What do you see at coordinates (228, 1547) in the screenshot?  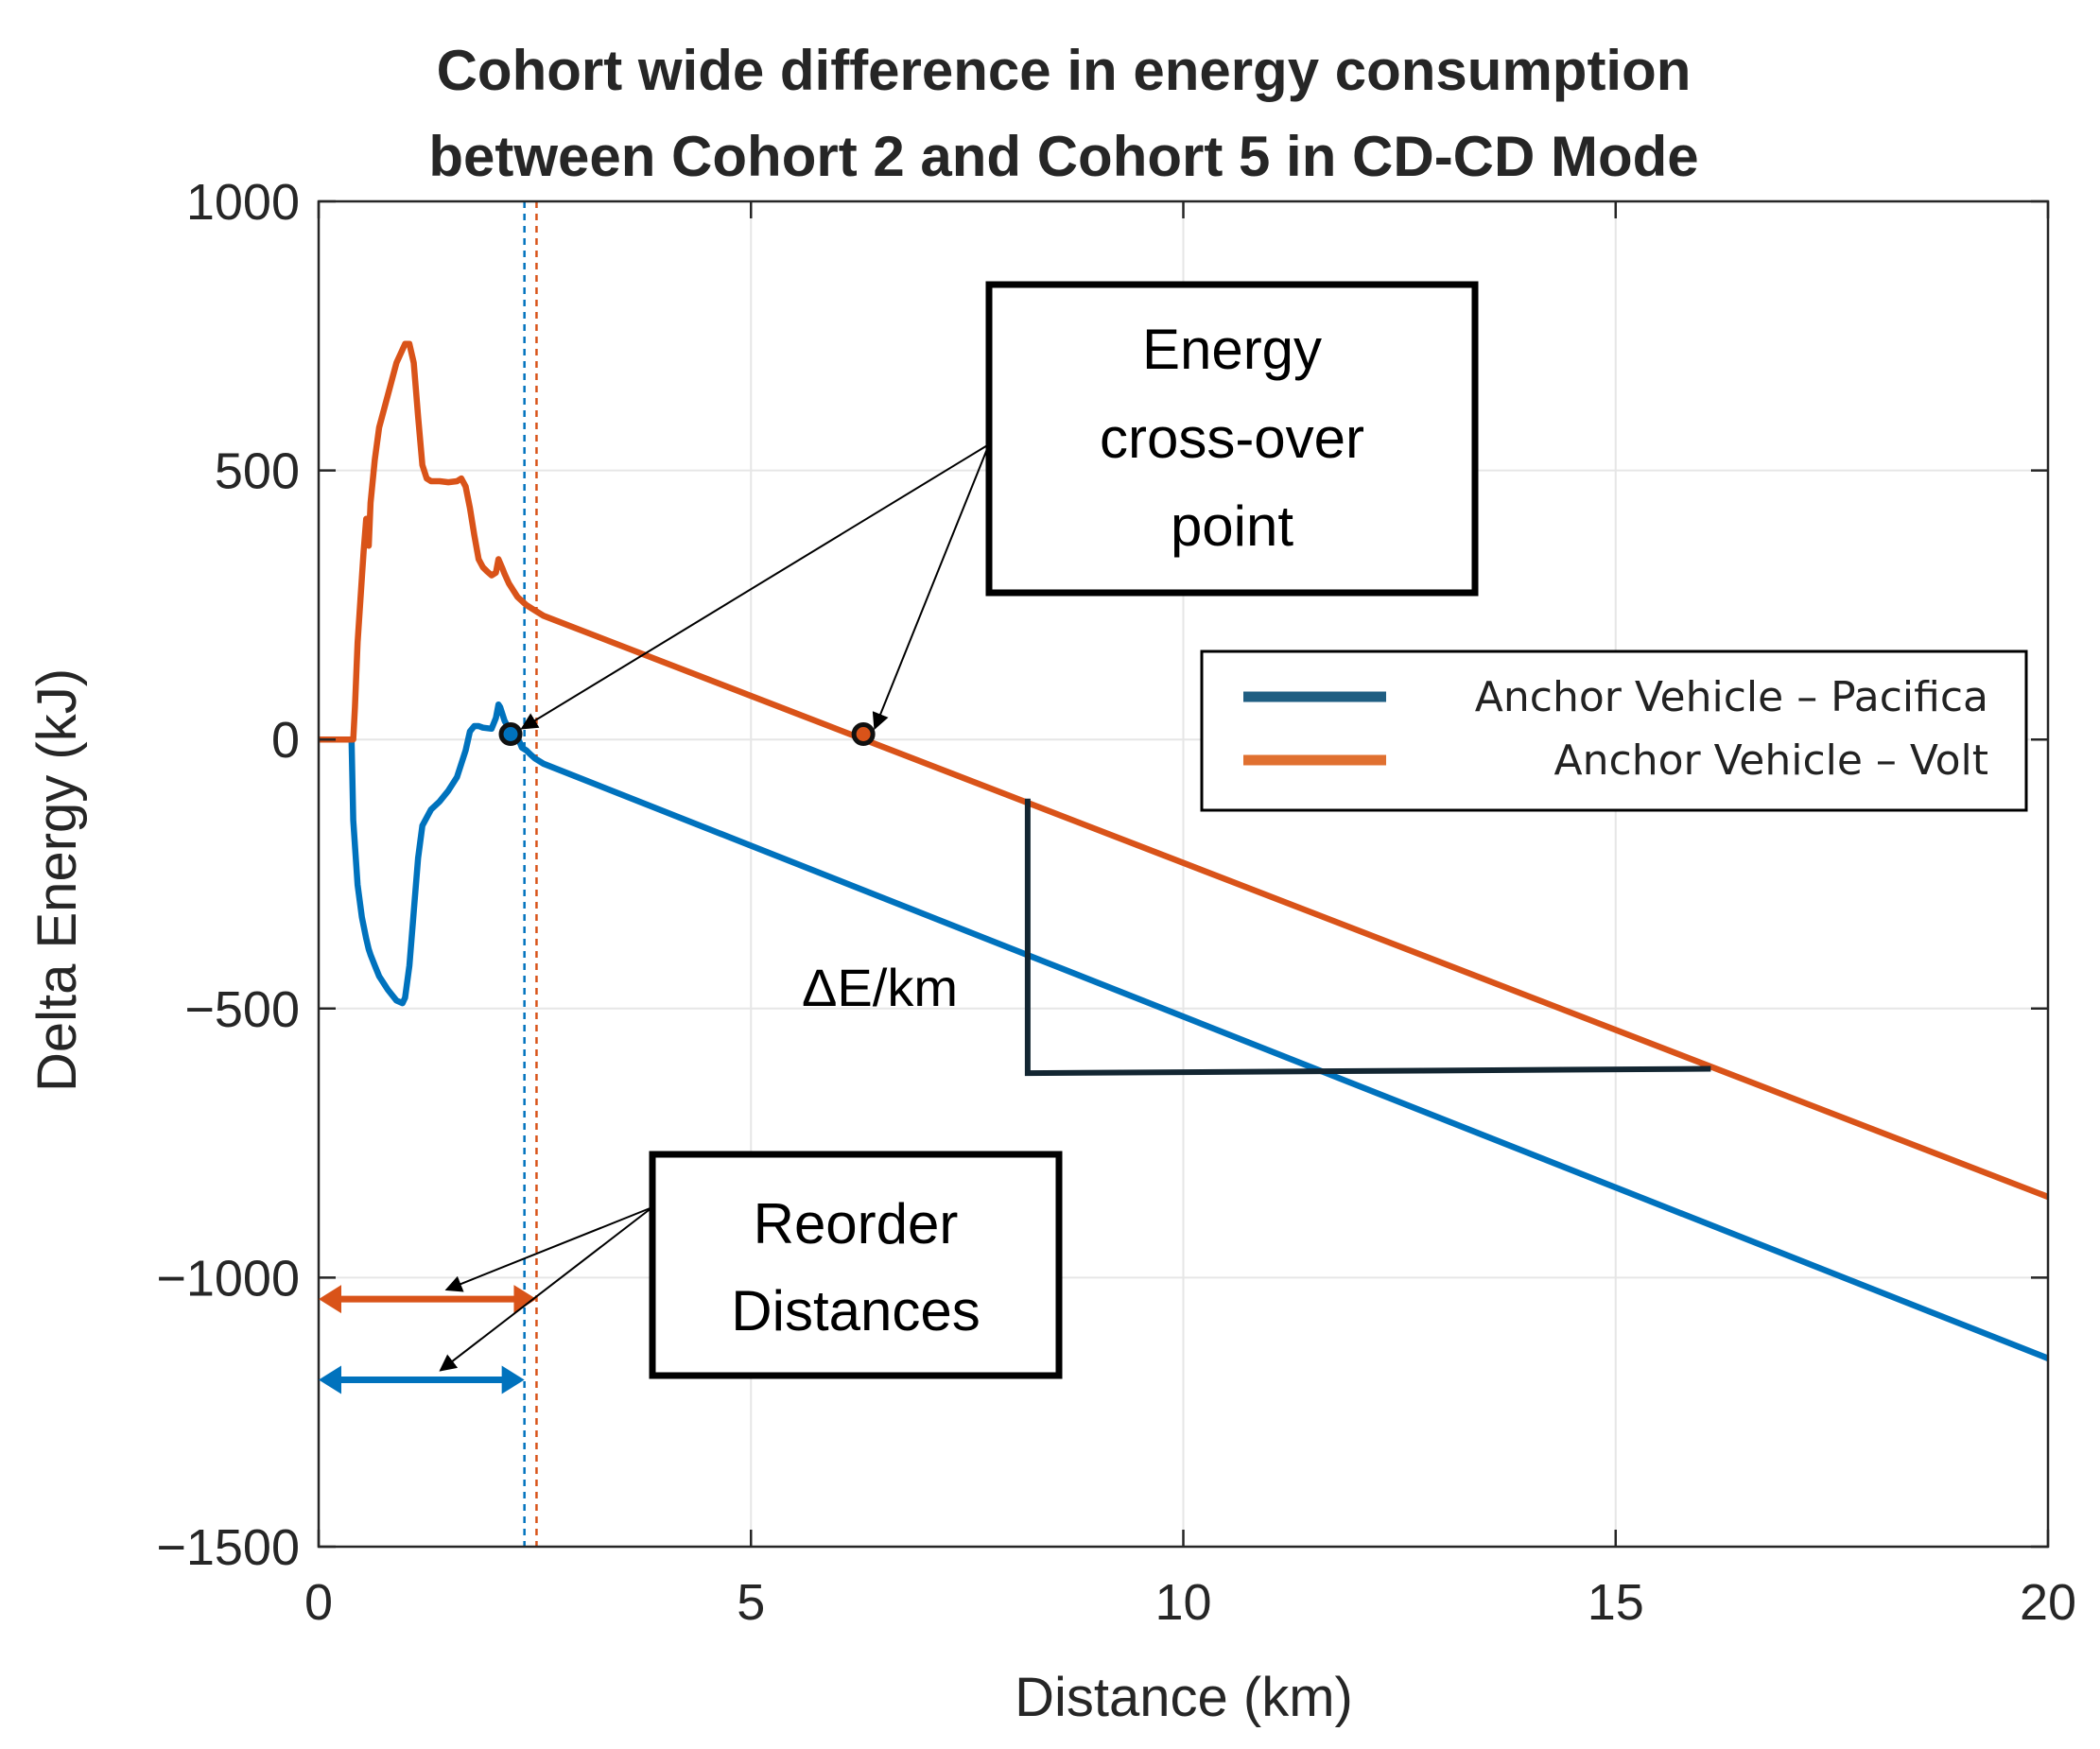 I see `y-tick-label: −1500` at bounding box center [228, 1547].